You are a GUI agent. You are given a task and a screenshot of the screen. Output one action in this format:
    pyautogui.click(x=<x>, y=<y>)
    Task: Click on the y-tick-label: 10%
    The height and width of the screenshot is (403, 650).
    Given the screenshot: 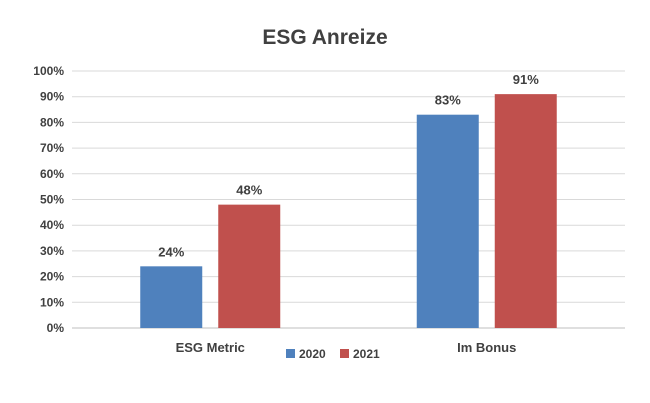 What is the action you would take?
    pyautogui.click(x=52, y=302)
    